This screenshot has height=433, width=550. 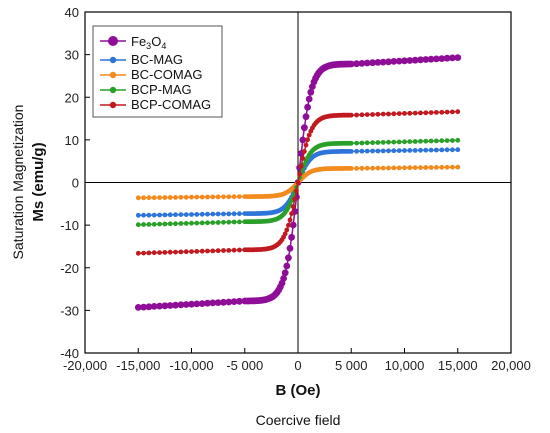 What do you see at coordinates (113, 41) in the screenshot?
I see `legend-marker-fe3o4` at bounding box center [113, 41].